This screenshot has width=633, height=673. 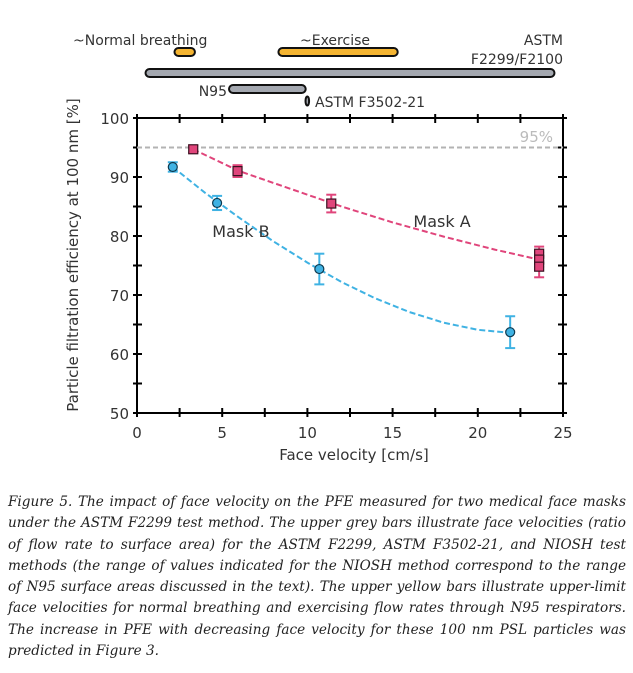 What do you see at coordinates (477, 433) in the screenshot?
I see `x-tick-label: 20` at bounding box center [477, 433].